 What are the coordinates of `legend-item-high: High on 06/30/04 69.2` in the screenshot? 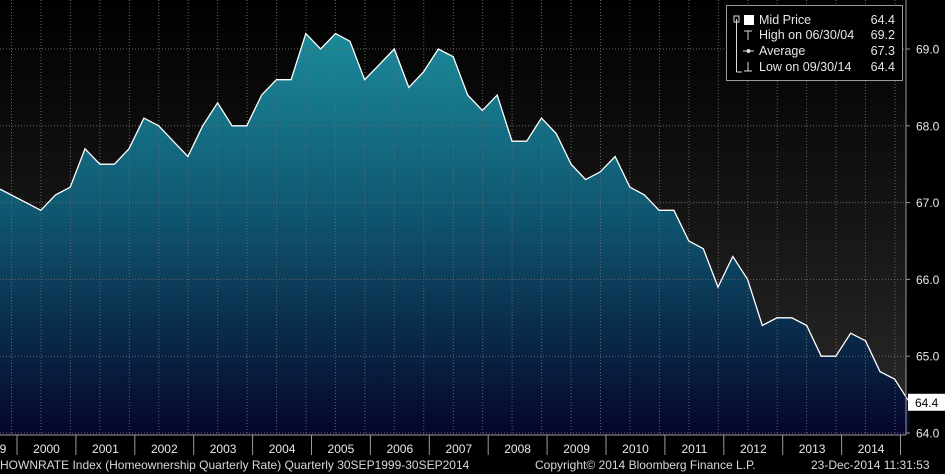 It's located at (814, 35).